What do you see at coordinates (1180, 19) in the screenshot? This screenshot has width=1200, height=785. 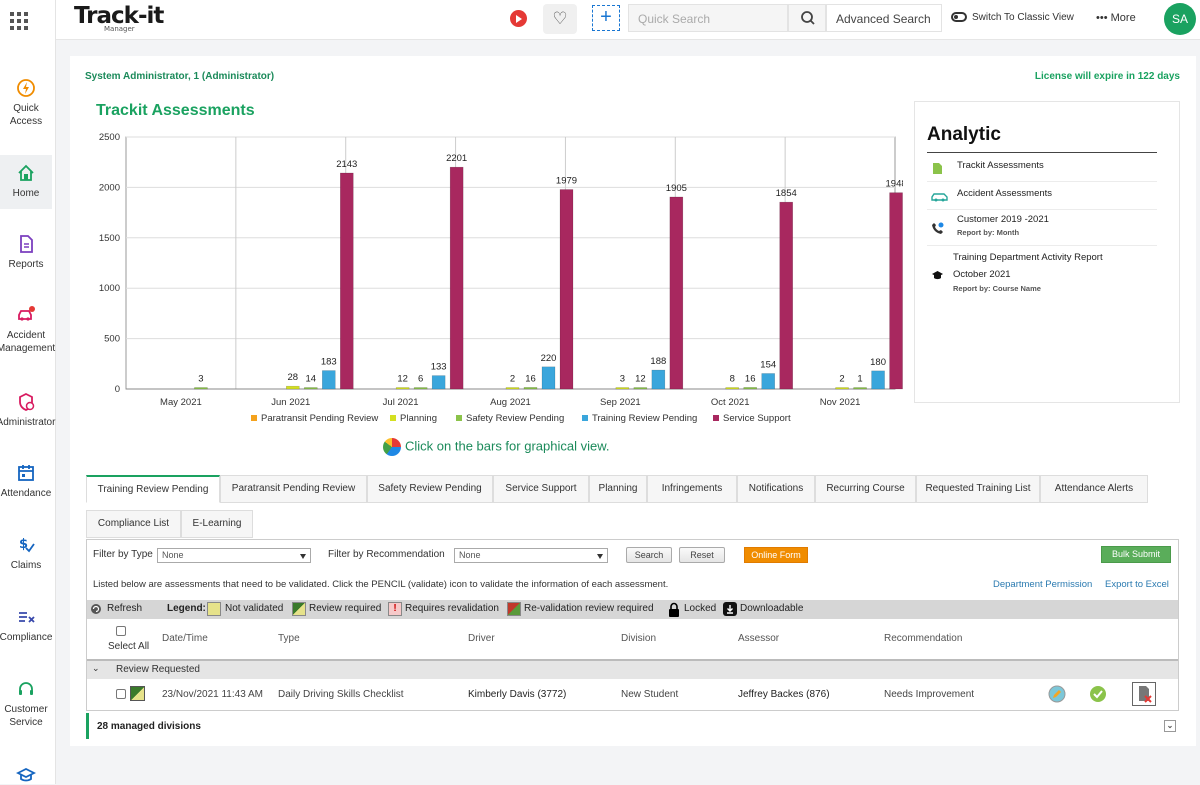 I see `avatar: SA` at bounding box center [1180, 19].